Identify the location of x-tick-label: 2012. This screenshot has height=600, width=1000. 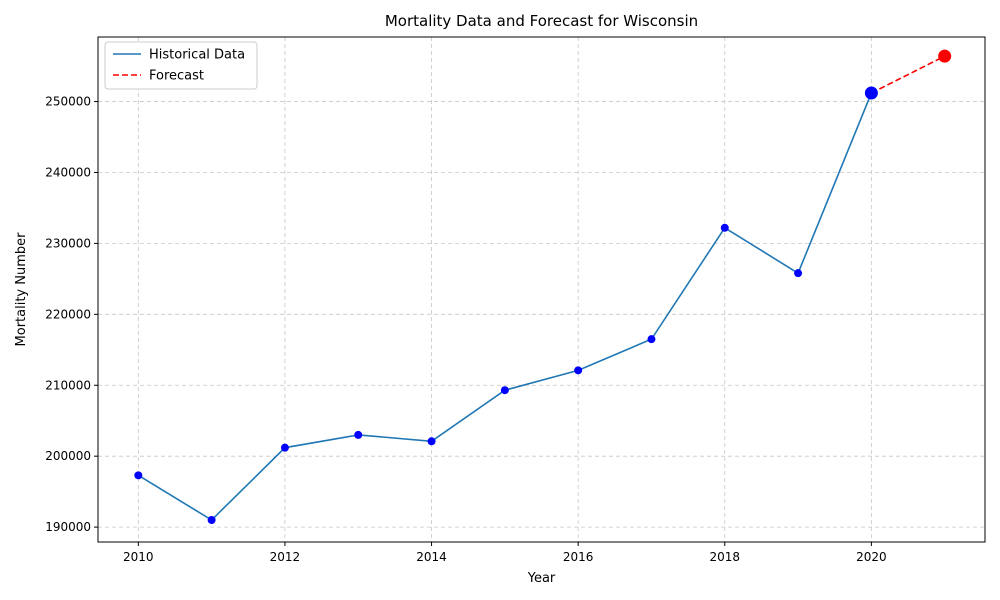
(285, 557).